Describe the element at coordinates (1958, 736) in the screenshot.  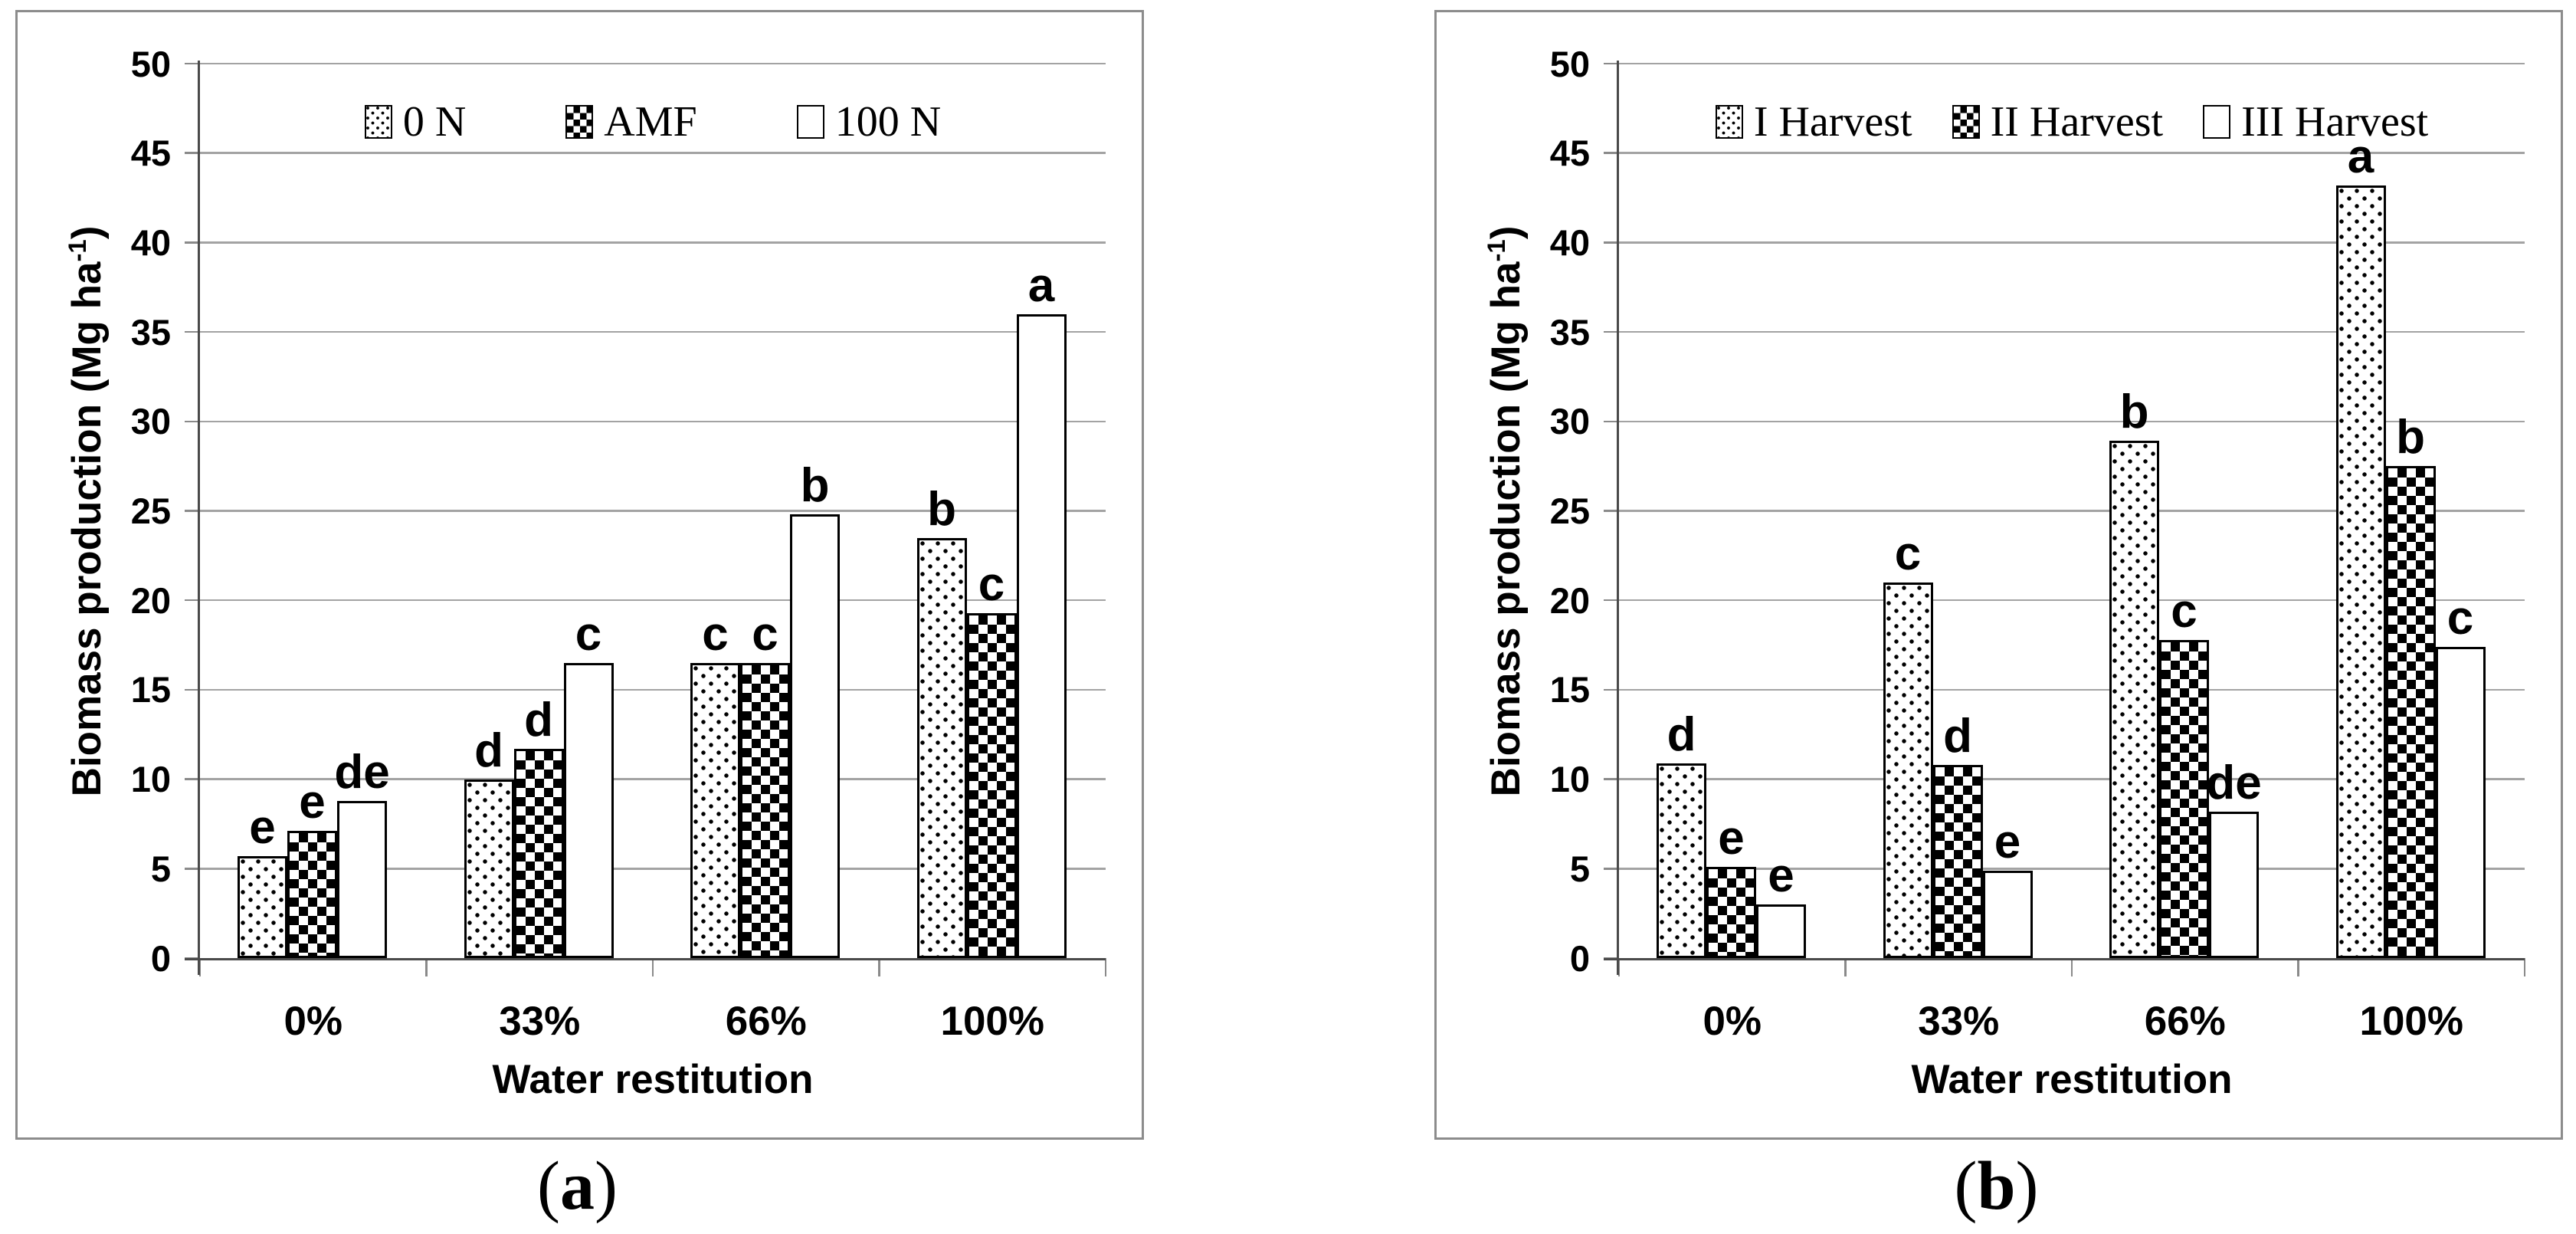
I see `sig-letter-II-Harvest-33%: d` at that location.